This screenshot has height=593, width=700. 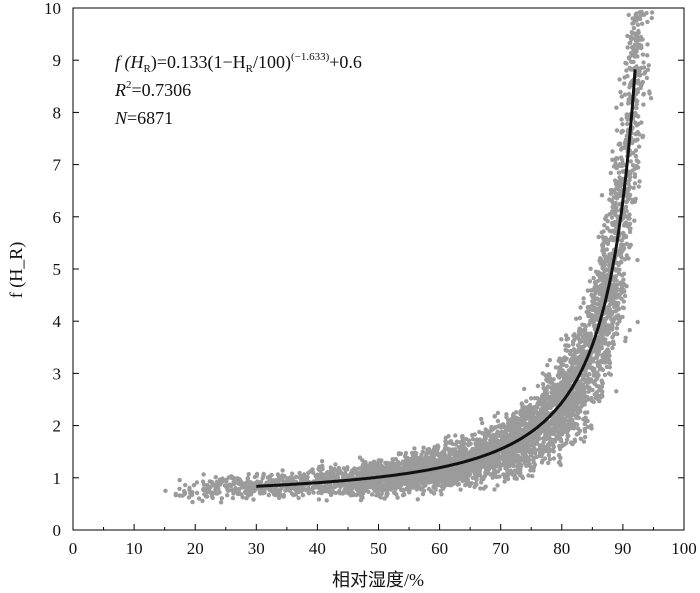 I want to click on x-tick-label: 0, so click(x=73, y=548).